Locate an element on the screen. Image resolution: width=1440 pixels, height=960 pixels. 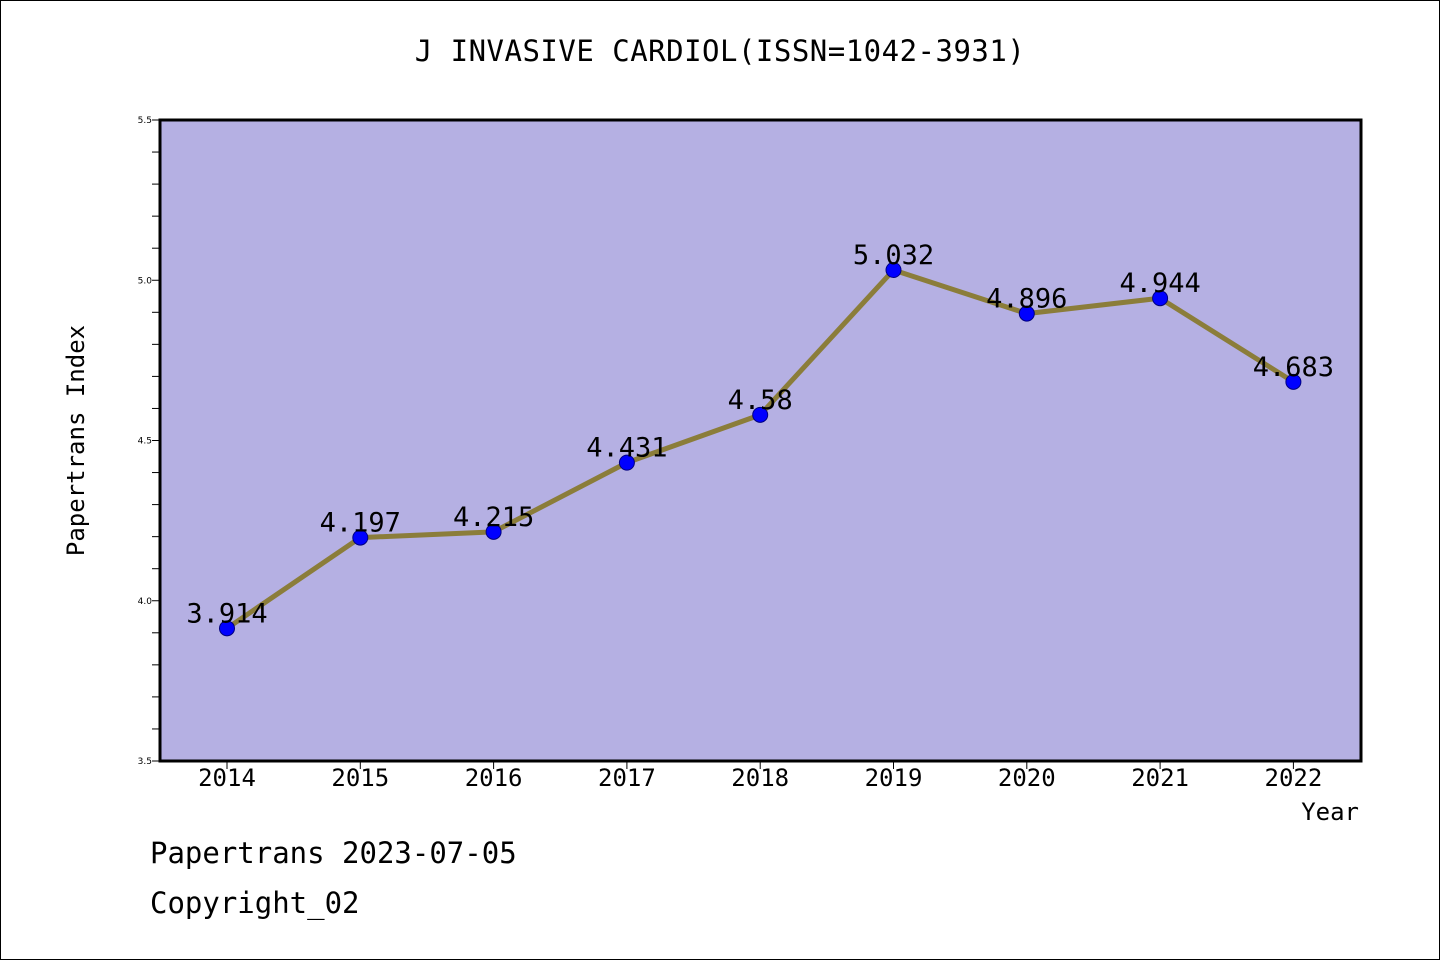
y-axis-label: Papertrans Index is located at coordinates (76, 440).